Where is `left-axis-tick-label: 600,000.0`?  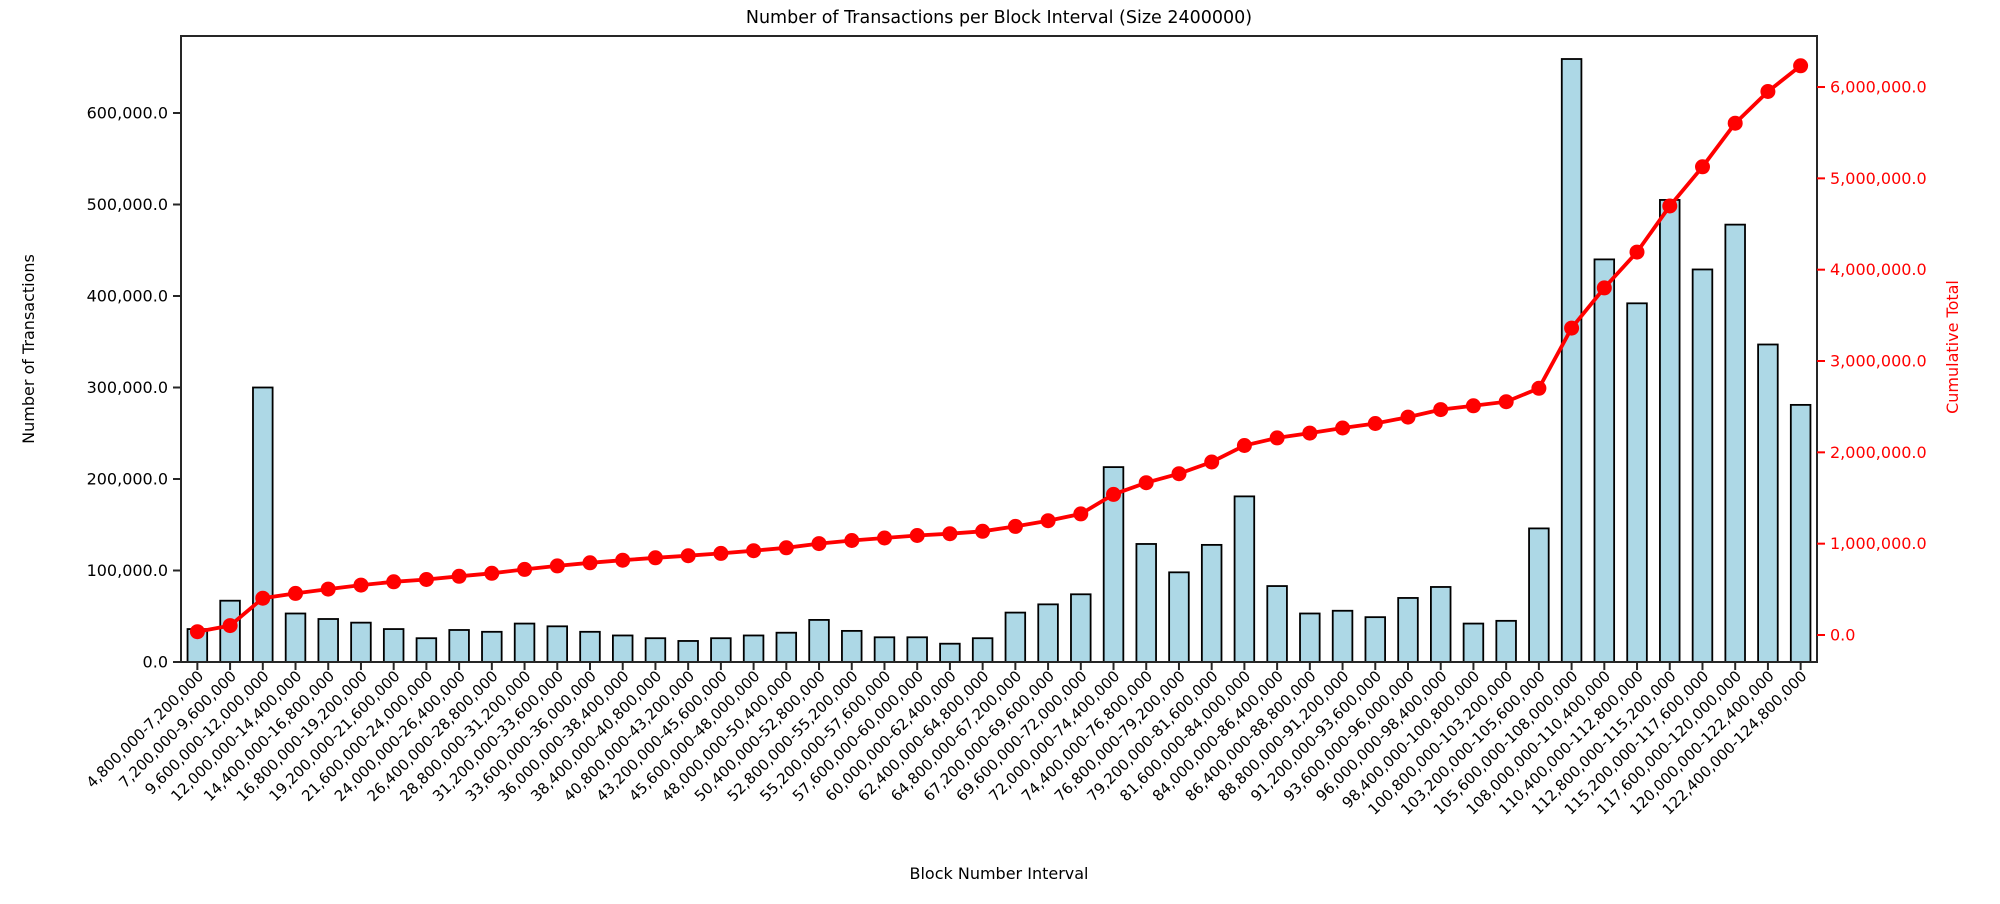 left-axis-tick-label: 600,000.0 is located at coordinates (127, 113).